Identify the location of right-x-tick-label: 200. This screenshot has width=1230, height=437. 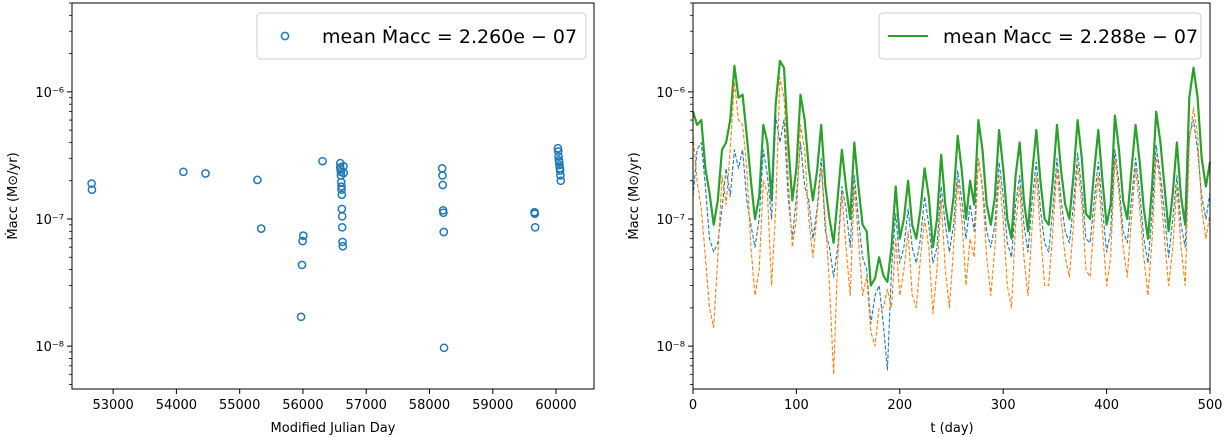
(899, 405).